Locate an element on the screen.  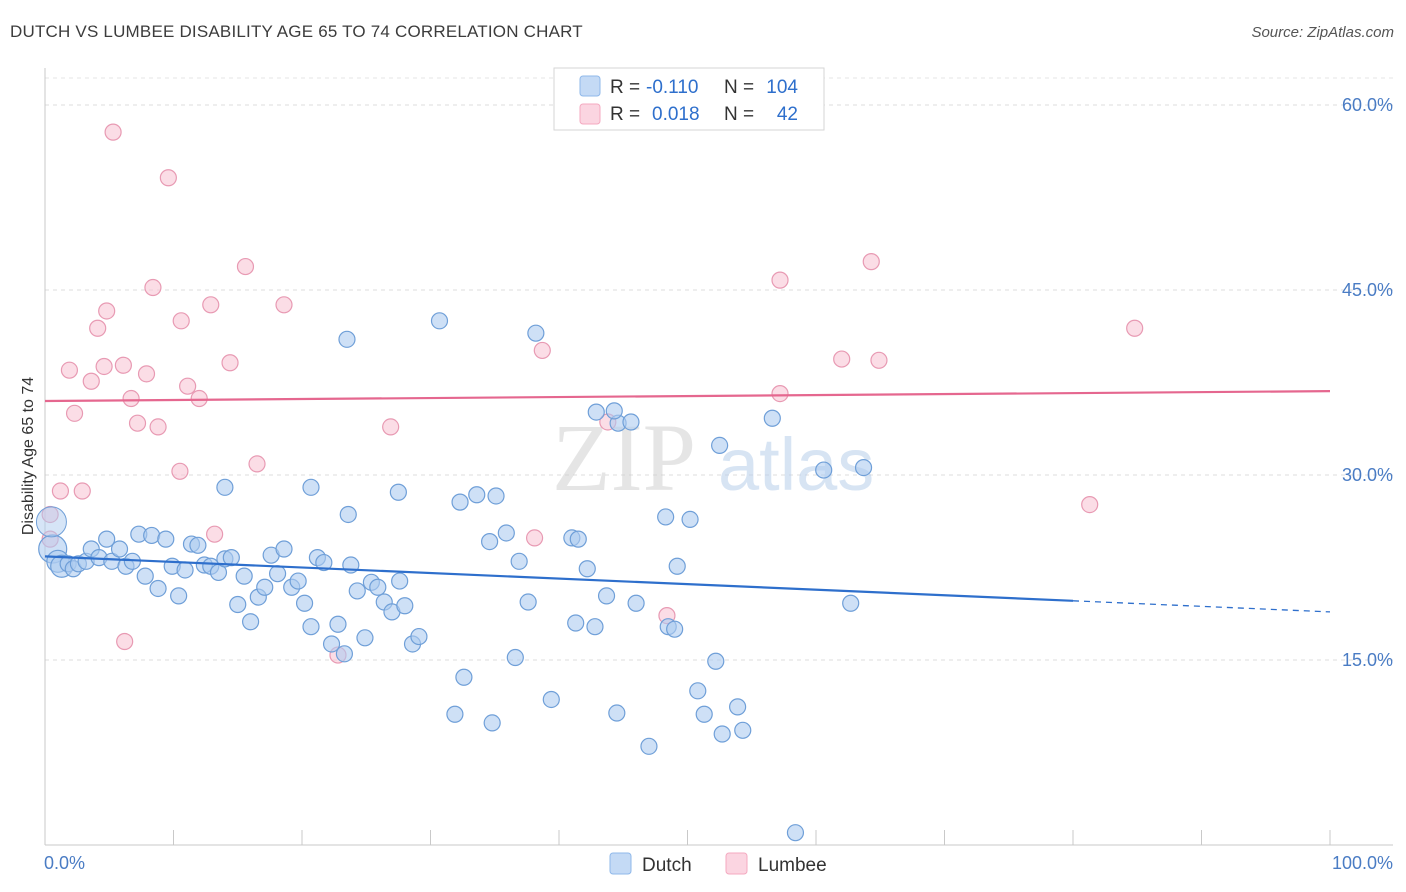
y-tick-label: 15.0% is located at coordinates (1367, 660).